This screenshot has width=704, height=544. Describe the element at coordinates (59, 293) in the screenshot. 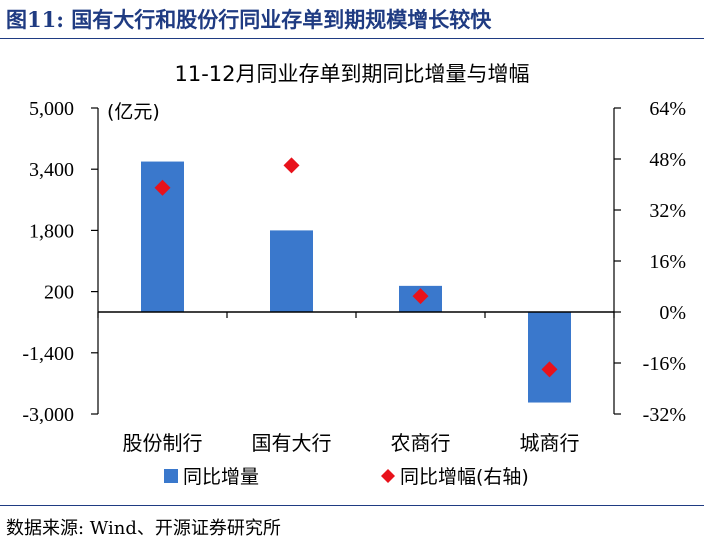

I see `y-left-tick-label: 200` at that location.